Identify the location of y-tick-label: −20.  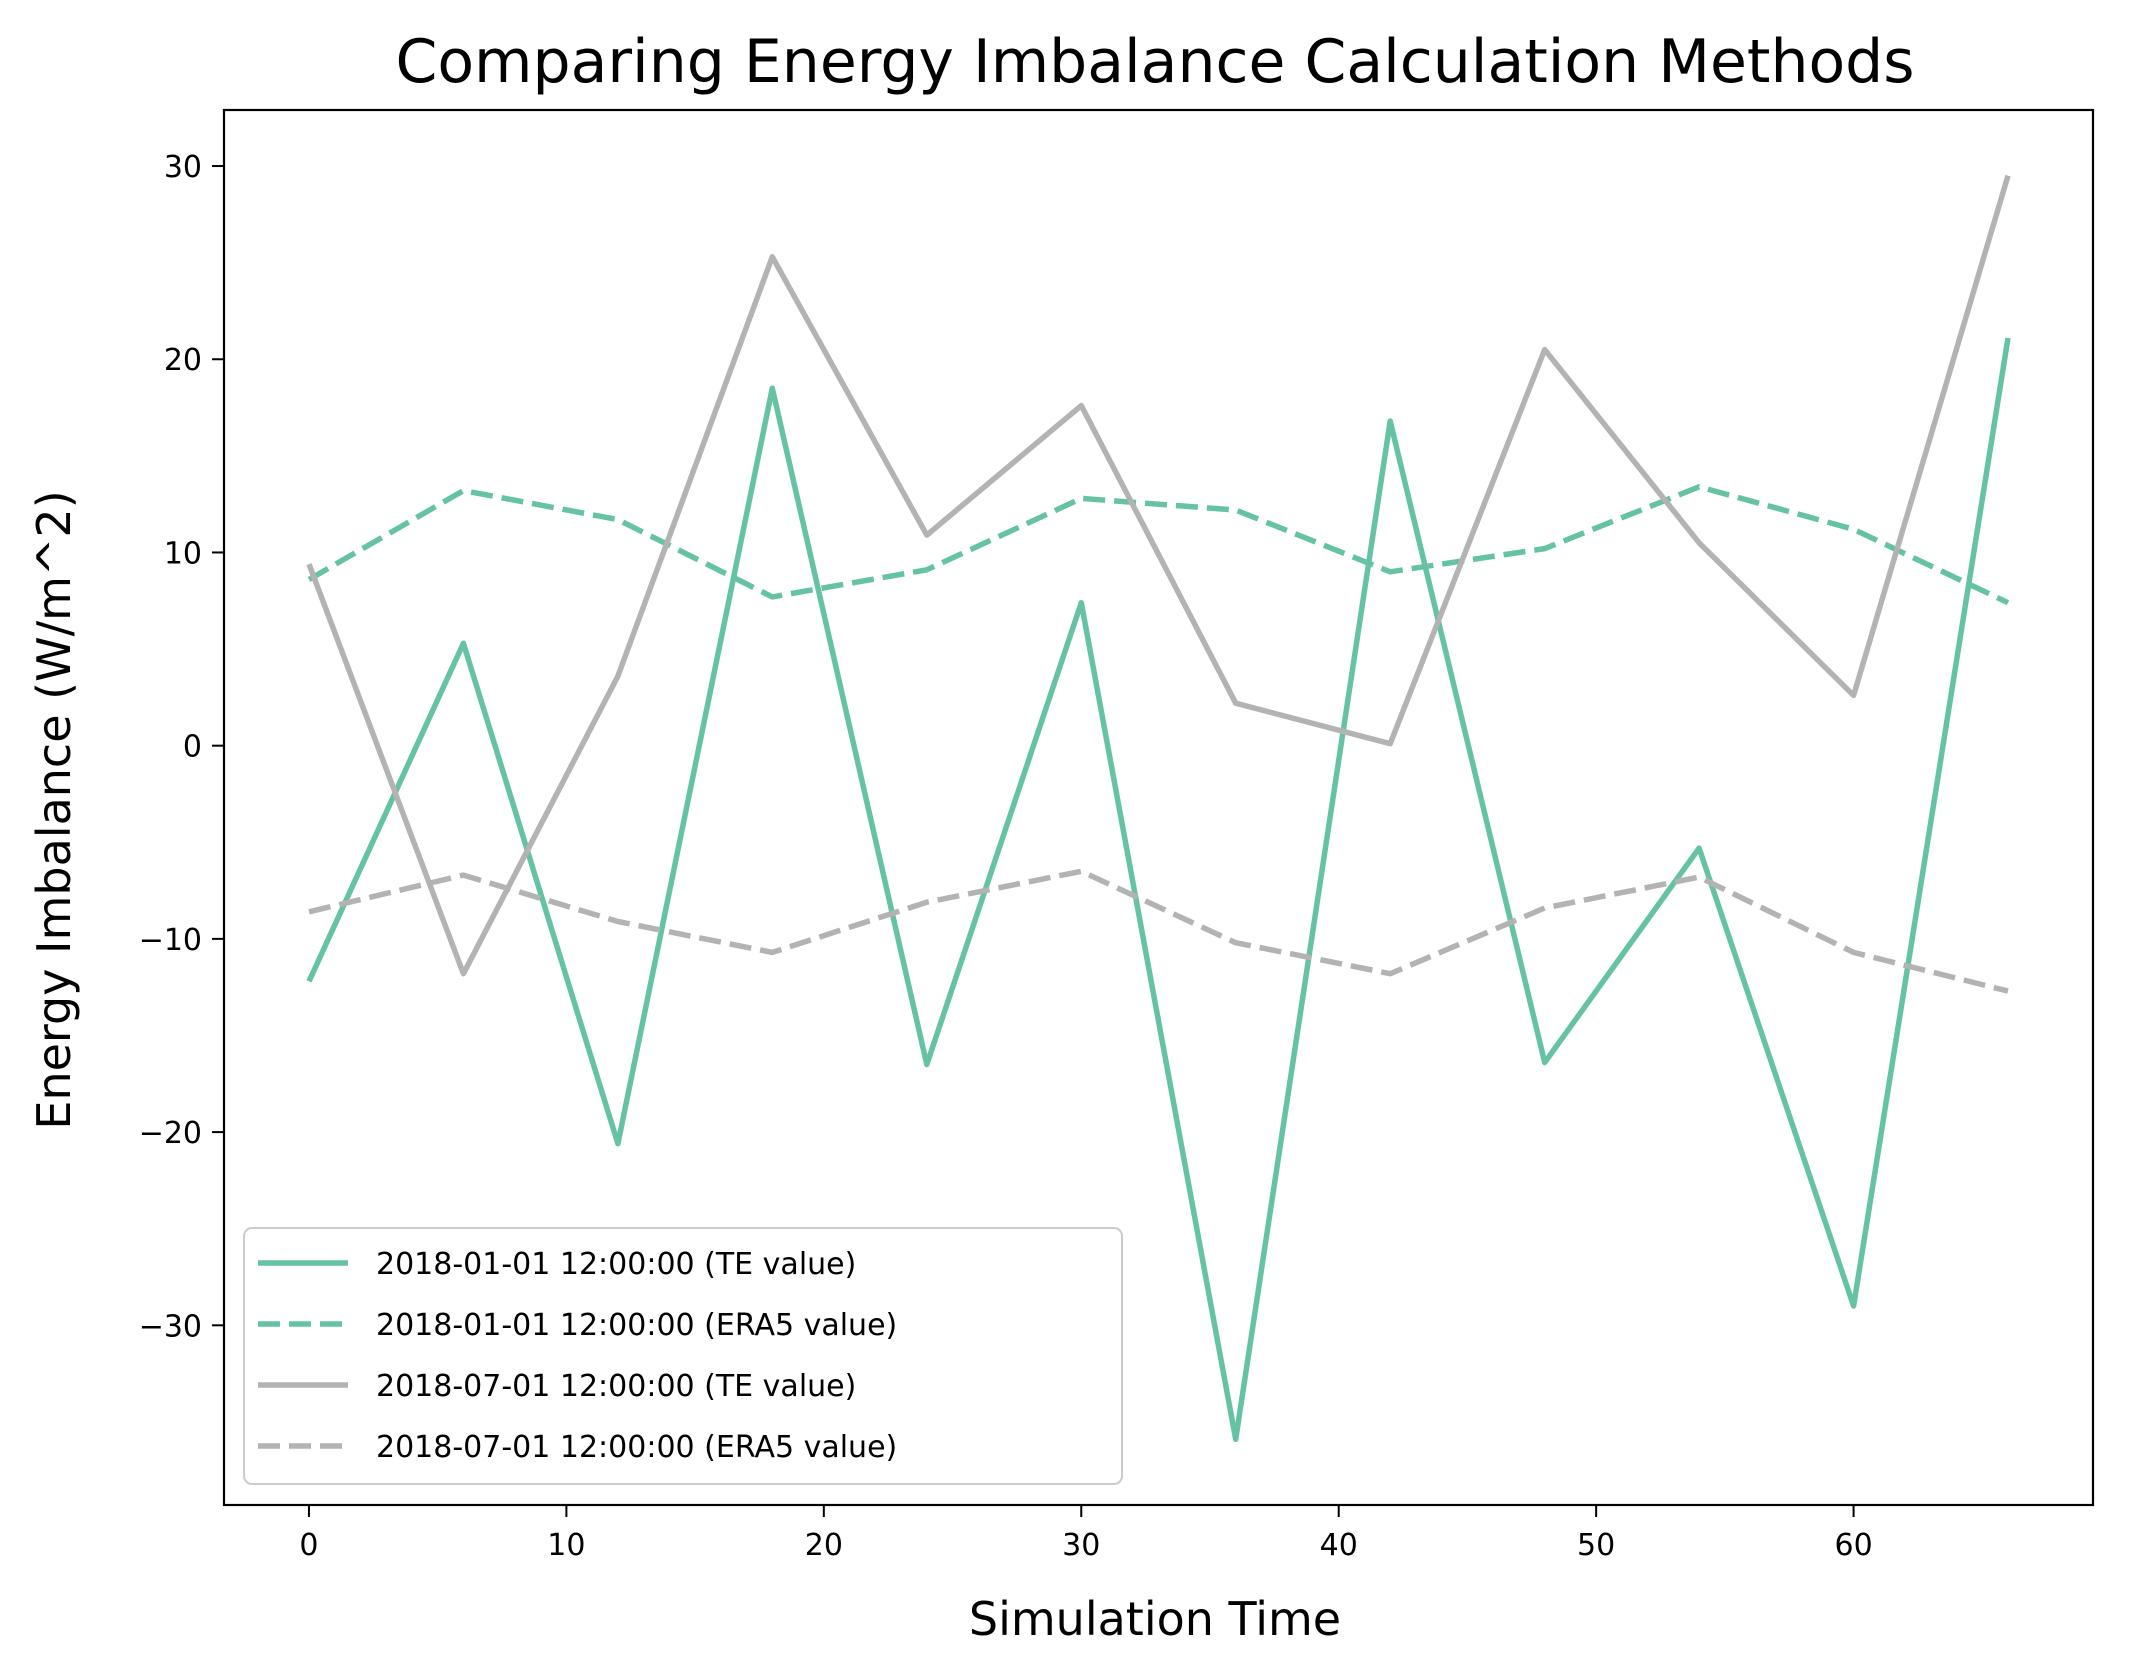
(170, 1133).